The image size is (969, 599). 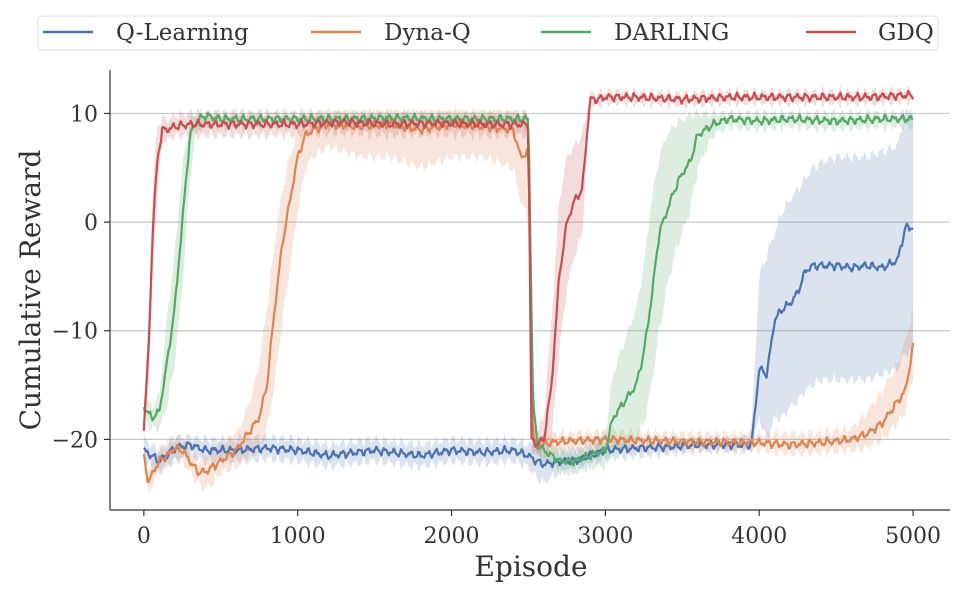 What do you see at coordinates (427, 33) in the screenshot?
I see `legend-label-dyna-q: Dyna-Q` at bounding box center [427, 33].